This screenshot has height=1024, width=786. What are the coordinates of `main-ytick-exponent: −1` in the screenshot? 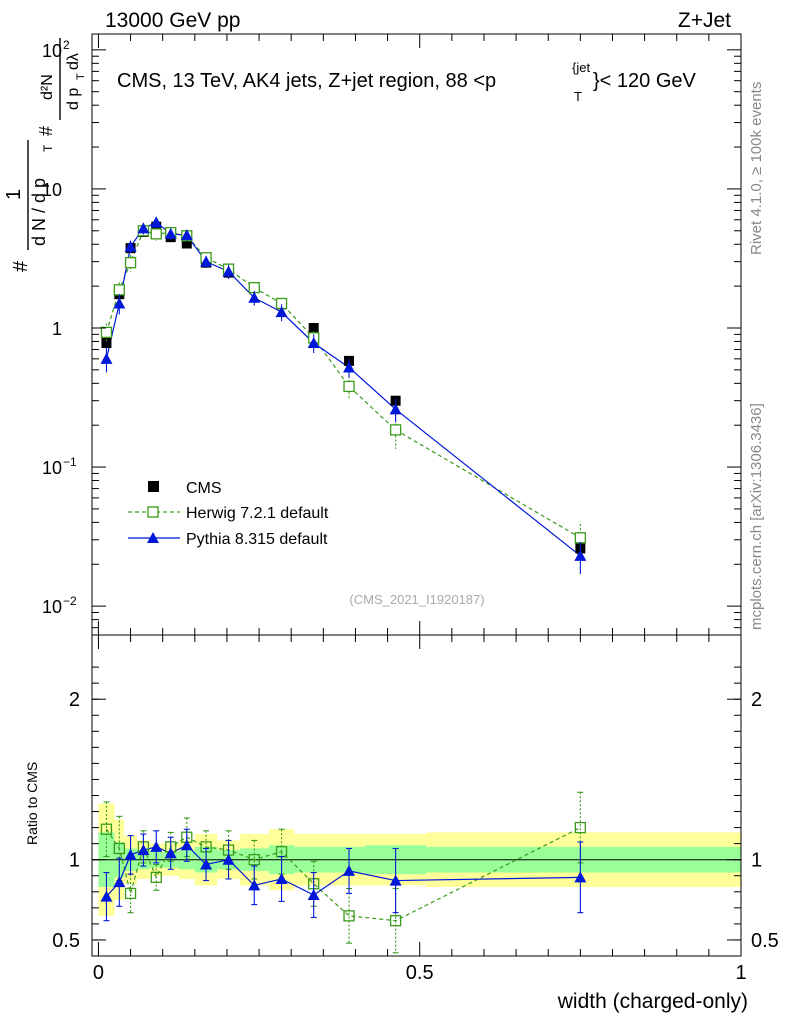 It's located at (70, 462).